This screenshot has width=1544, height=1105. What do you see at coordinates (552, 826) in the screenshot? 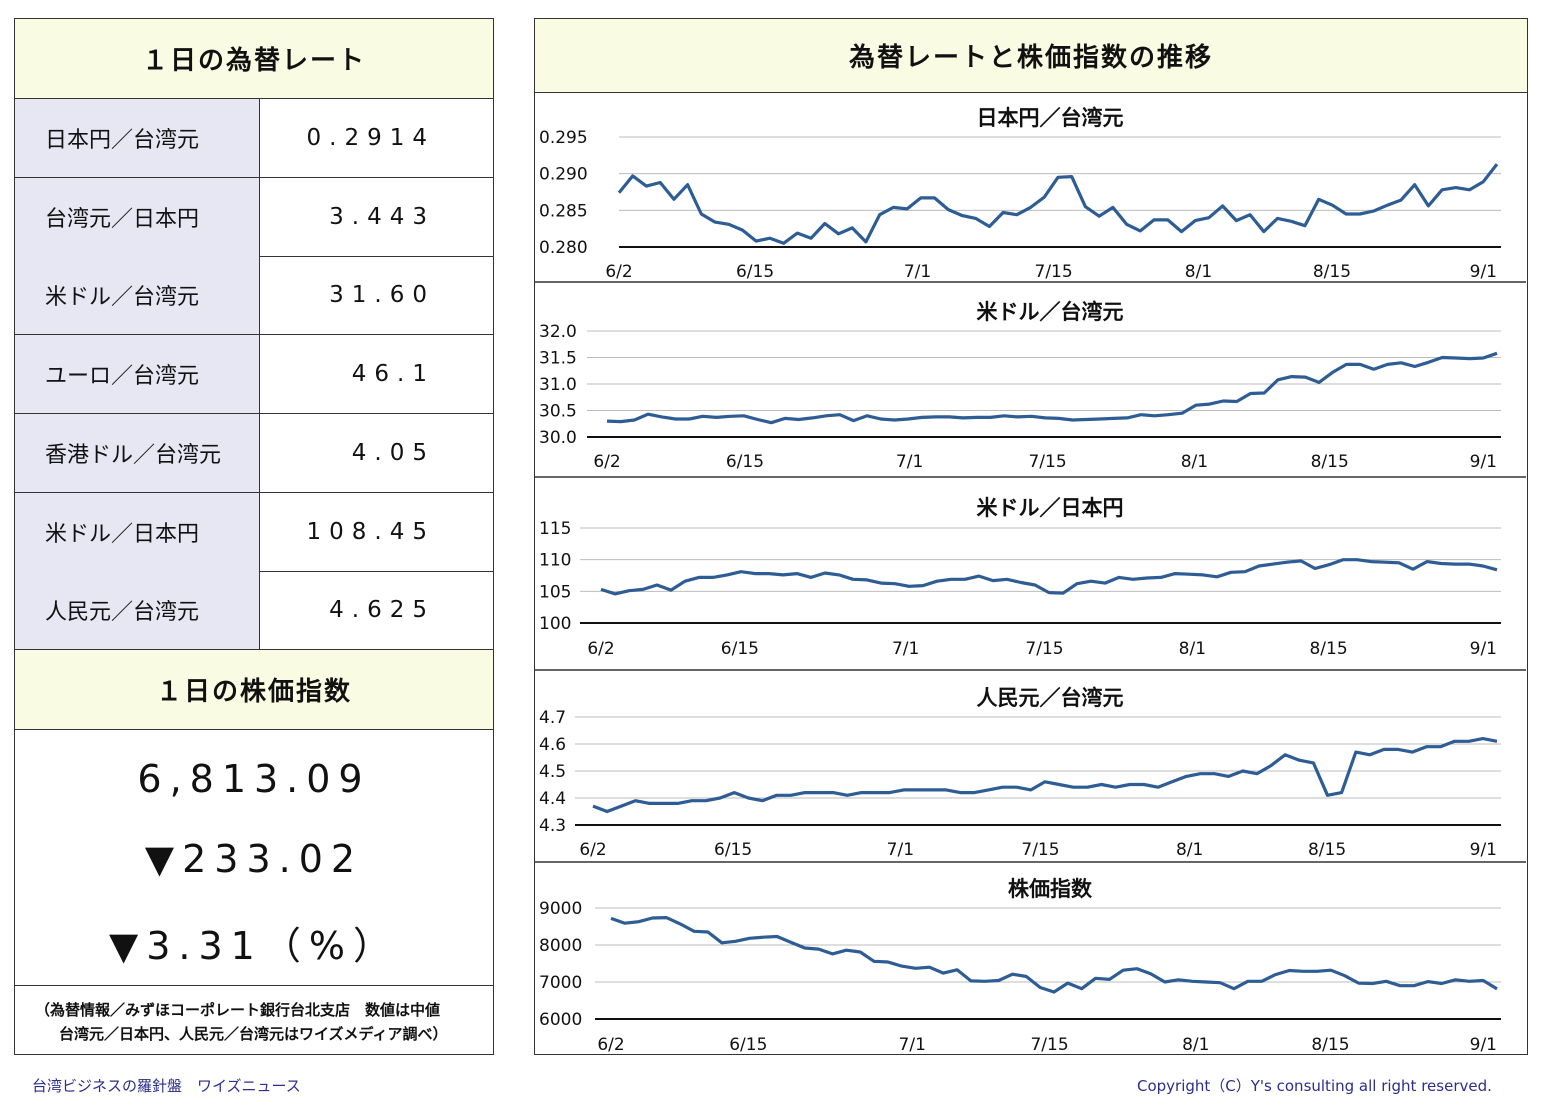
I see `y-tick-label: 4.3` at bounding box center [552, 826].